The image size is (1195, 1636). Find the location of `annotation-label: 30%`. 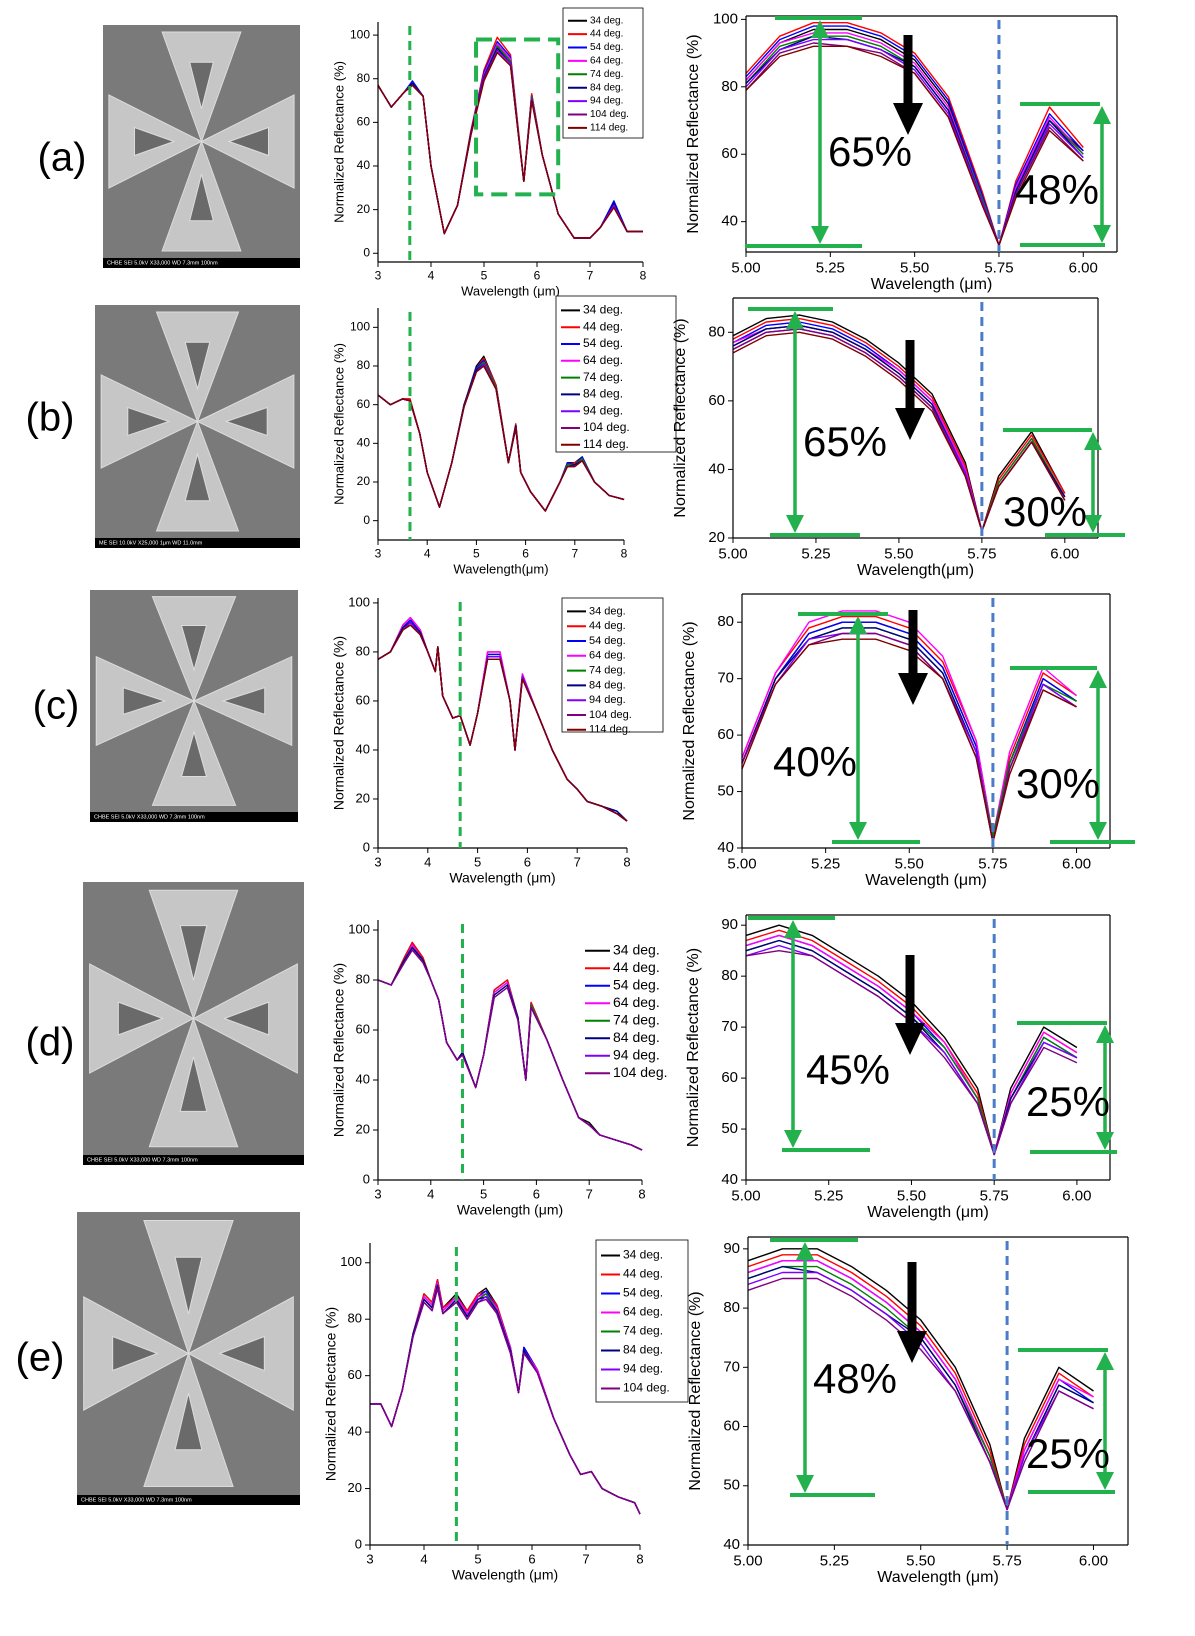

annotation-label: 30% is located at coordinates (1058, 783).